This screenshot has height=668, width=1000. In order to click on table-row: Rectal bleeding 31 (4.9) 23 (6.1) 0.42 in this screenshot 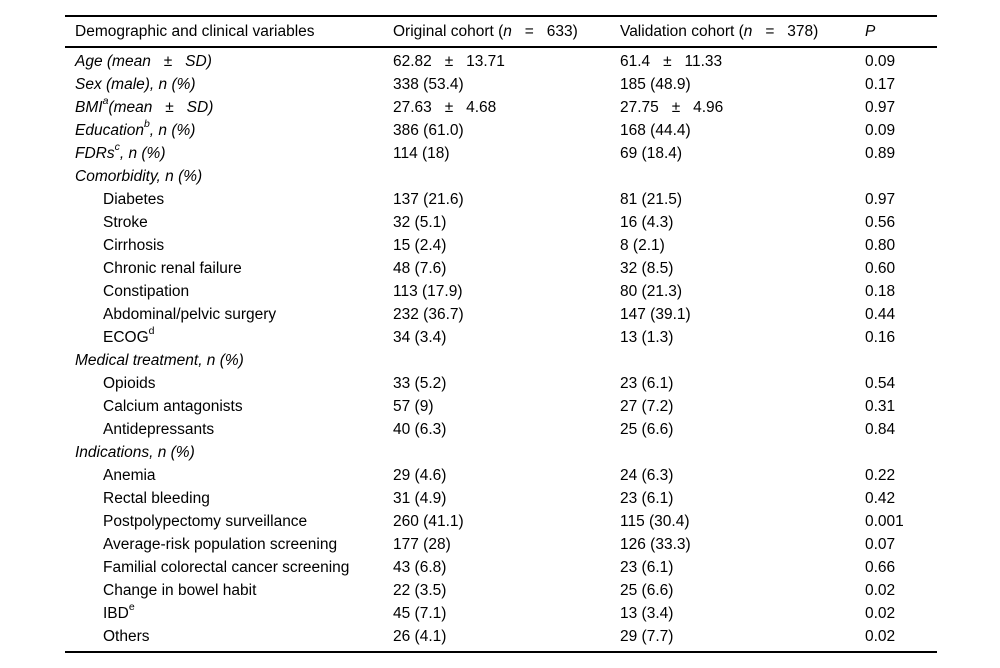, I will do `click(501, 498)`.